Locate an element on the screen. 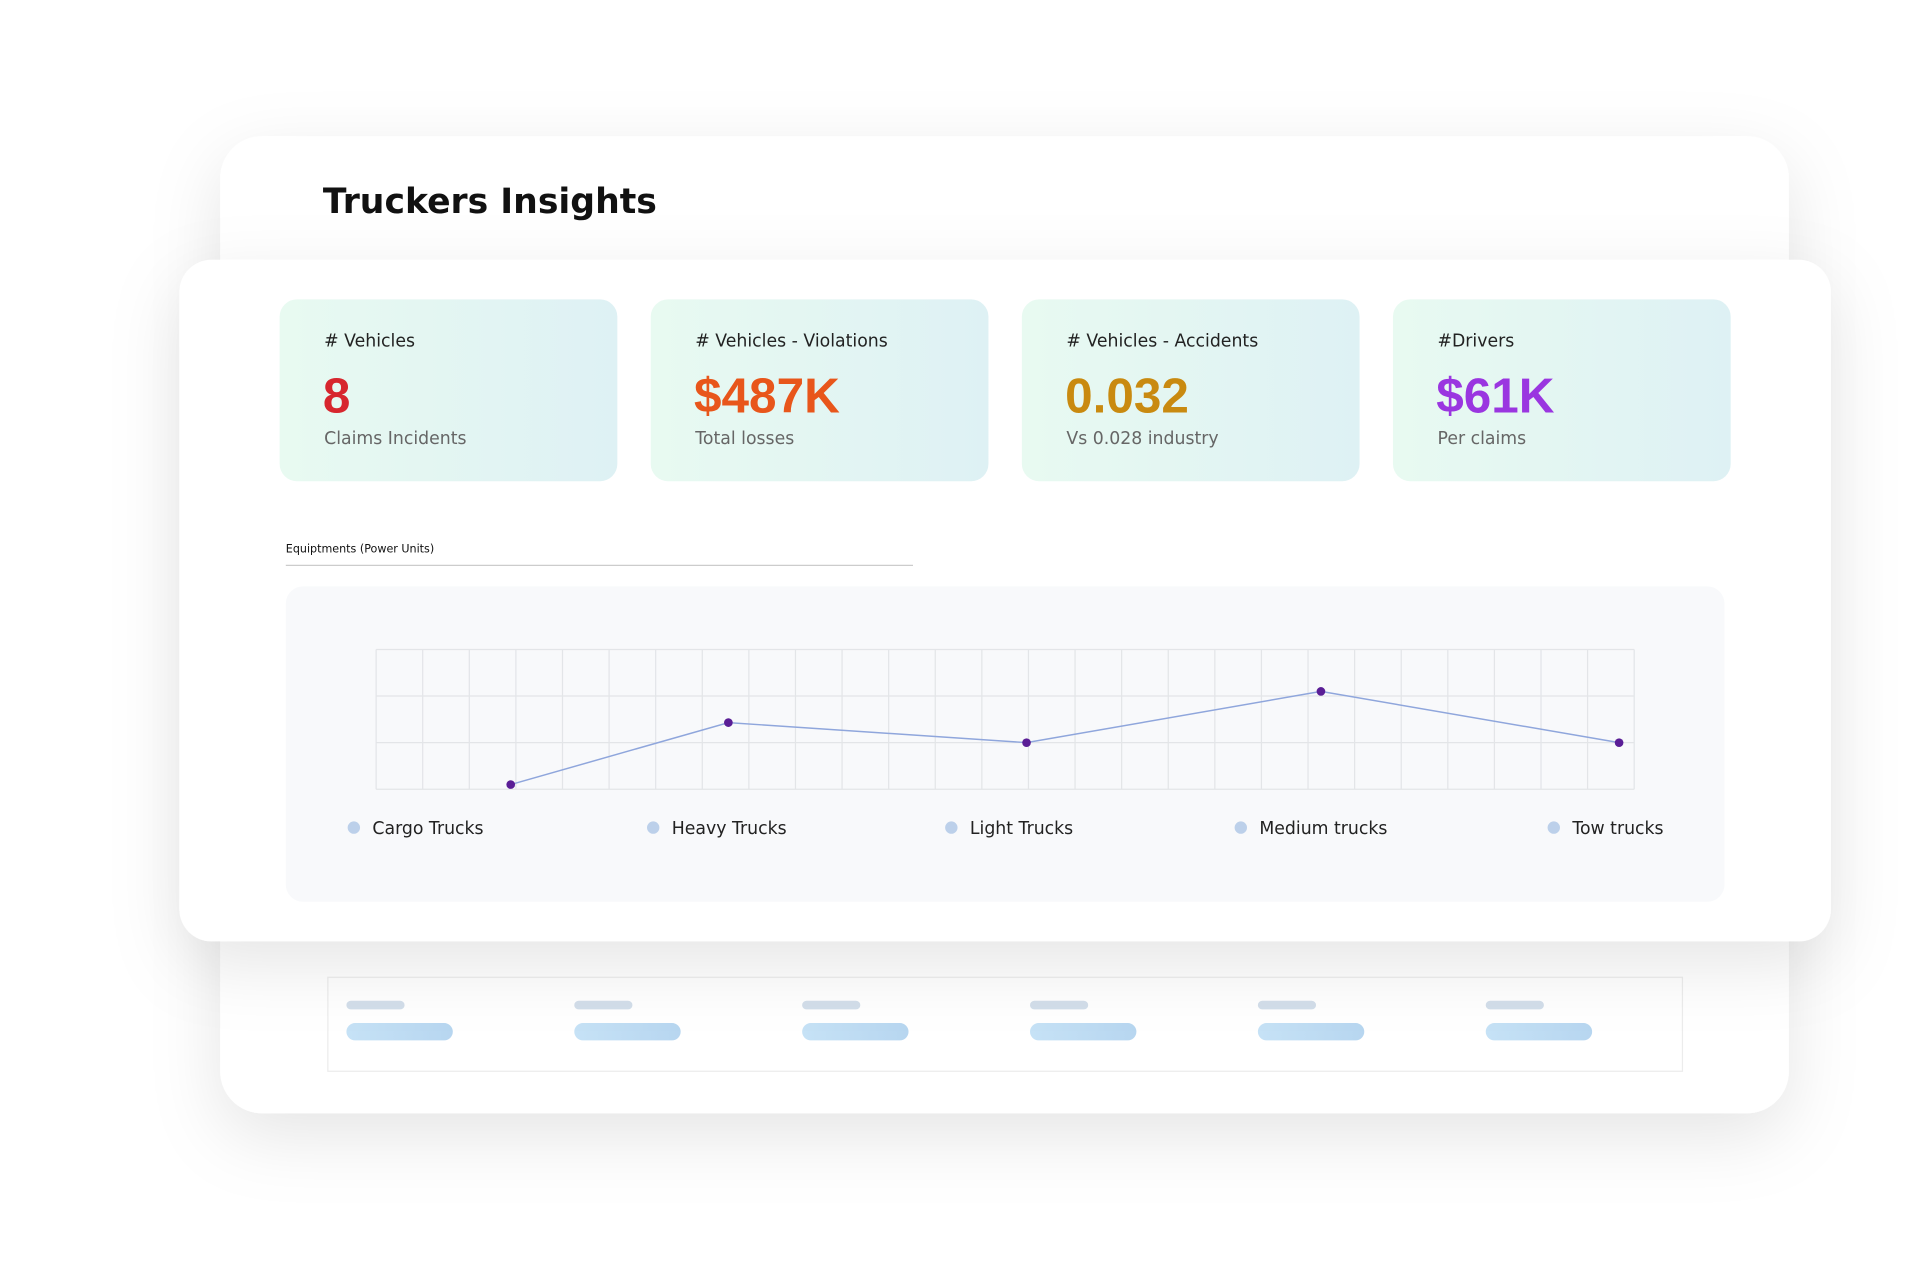 Image resolution: width=1920 pixels, height=1266 pixels. placeholder-table is located at coordinates (1005, 1024).